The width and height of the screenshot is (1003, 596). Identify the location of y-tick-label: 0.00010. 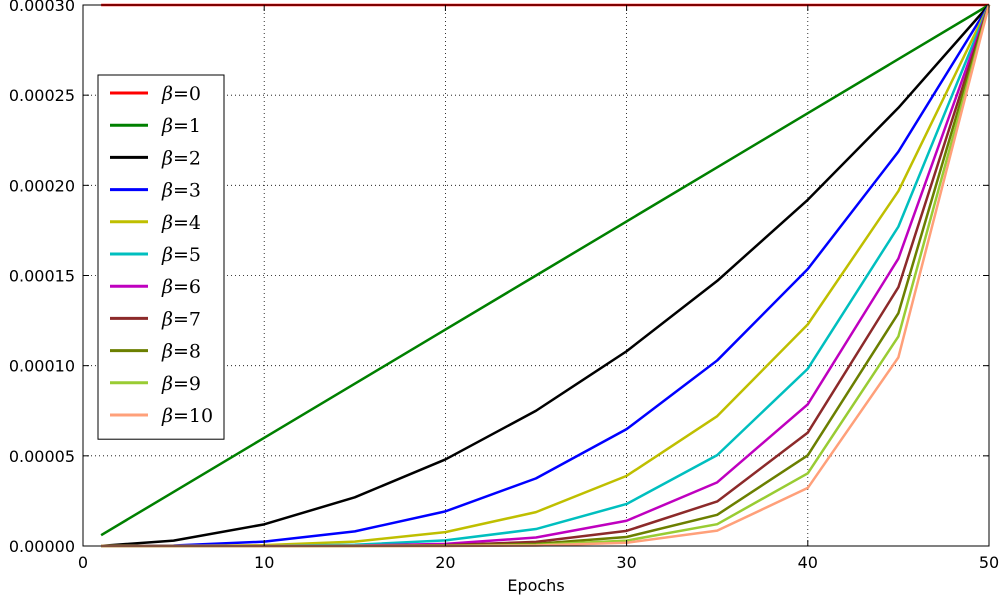
(42, 366).